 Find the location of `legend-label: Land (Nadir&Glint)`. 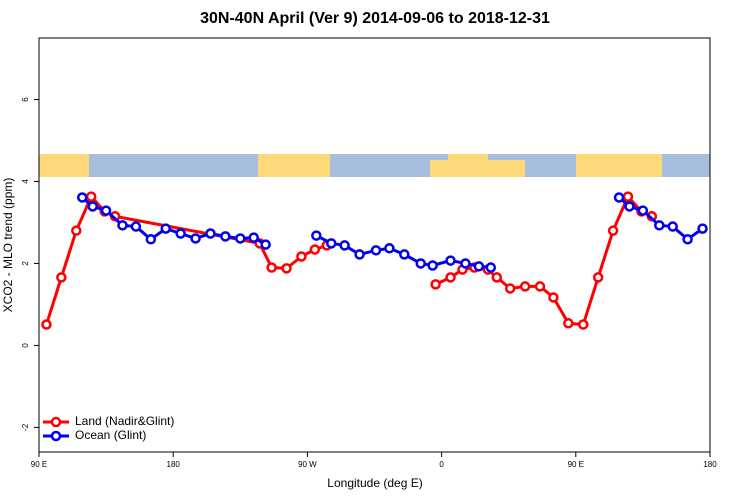

legend-label: Land (Nadir&Glint) is located at coordinates (124, 421).